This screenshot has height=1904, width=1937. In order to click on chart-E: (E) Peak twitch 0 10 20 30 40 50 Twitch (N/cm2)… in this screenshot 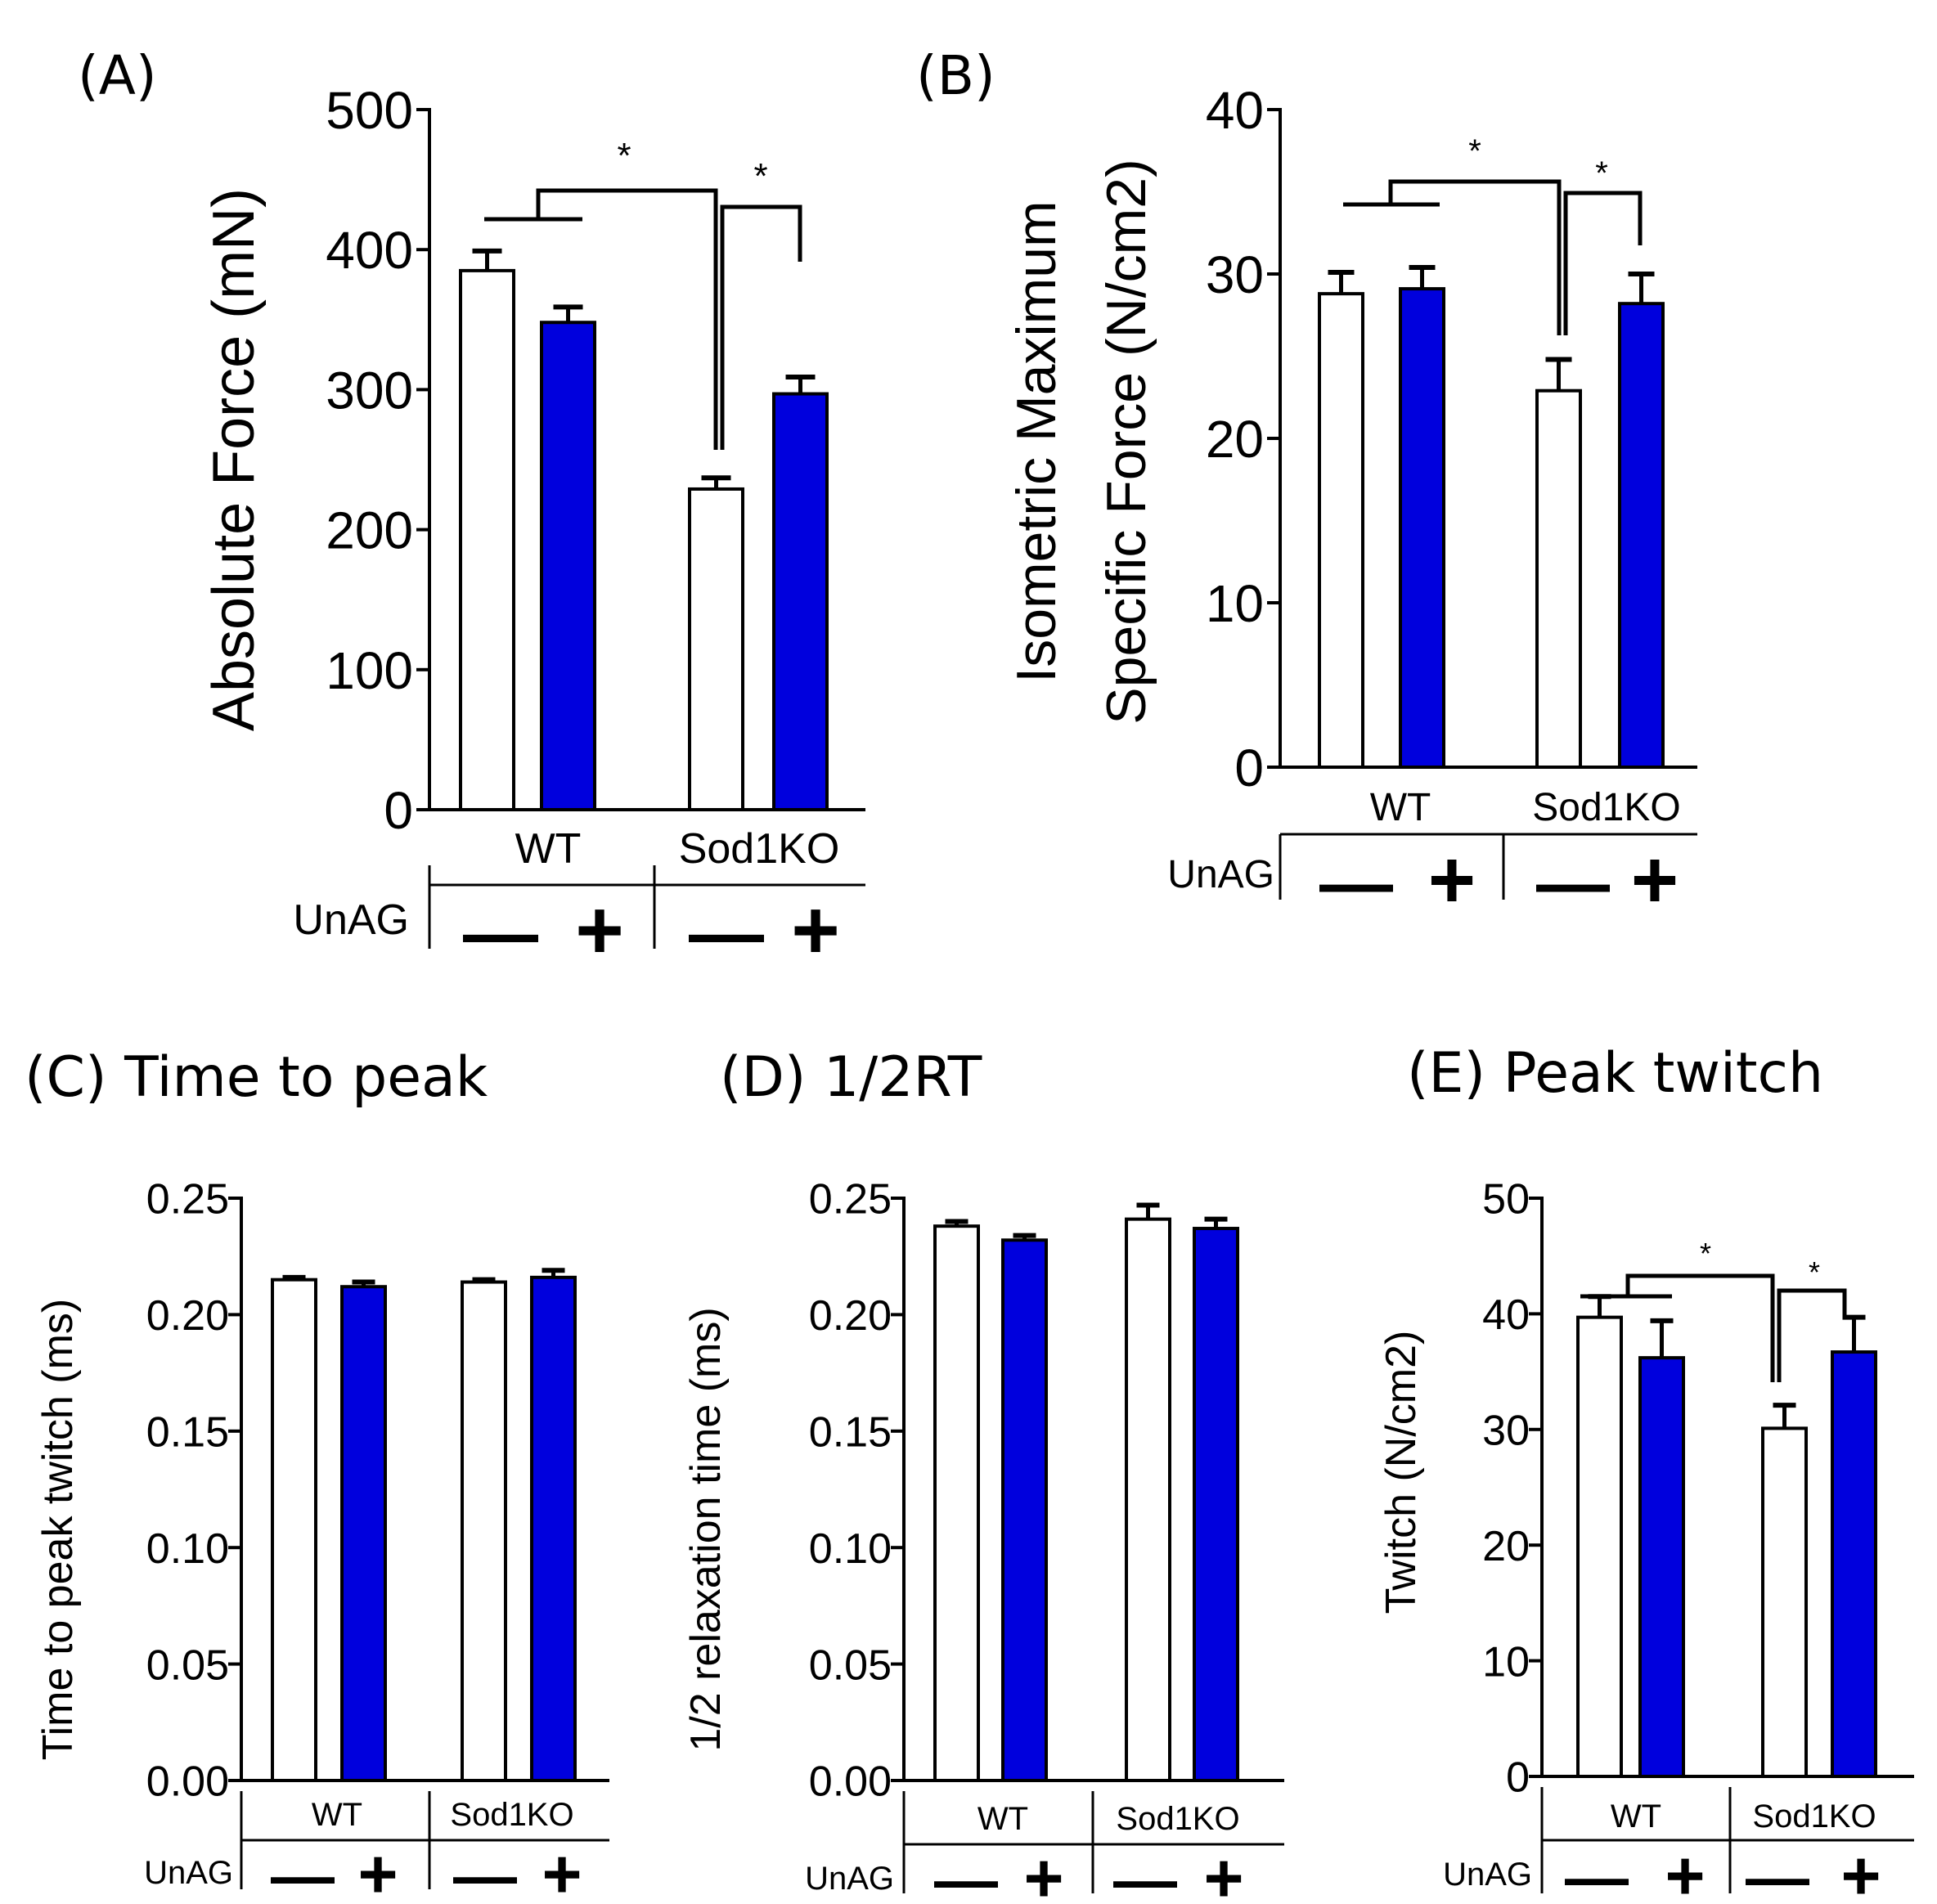, I will do `click(1646, 1473)`.